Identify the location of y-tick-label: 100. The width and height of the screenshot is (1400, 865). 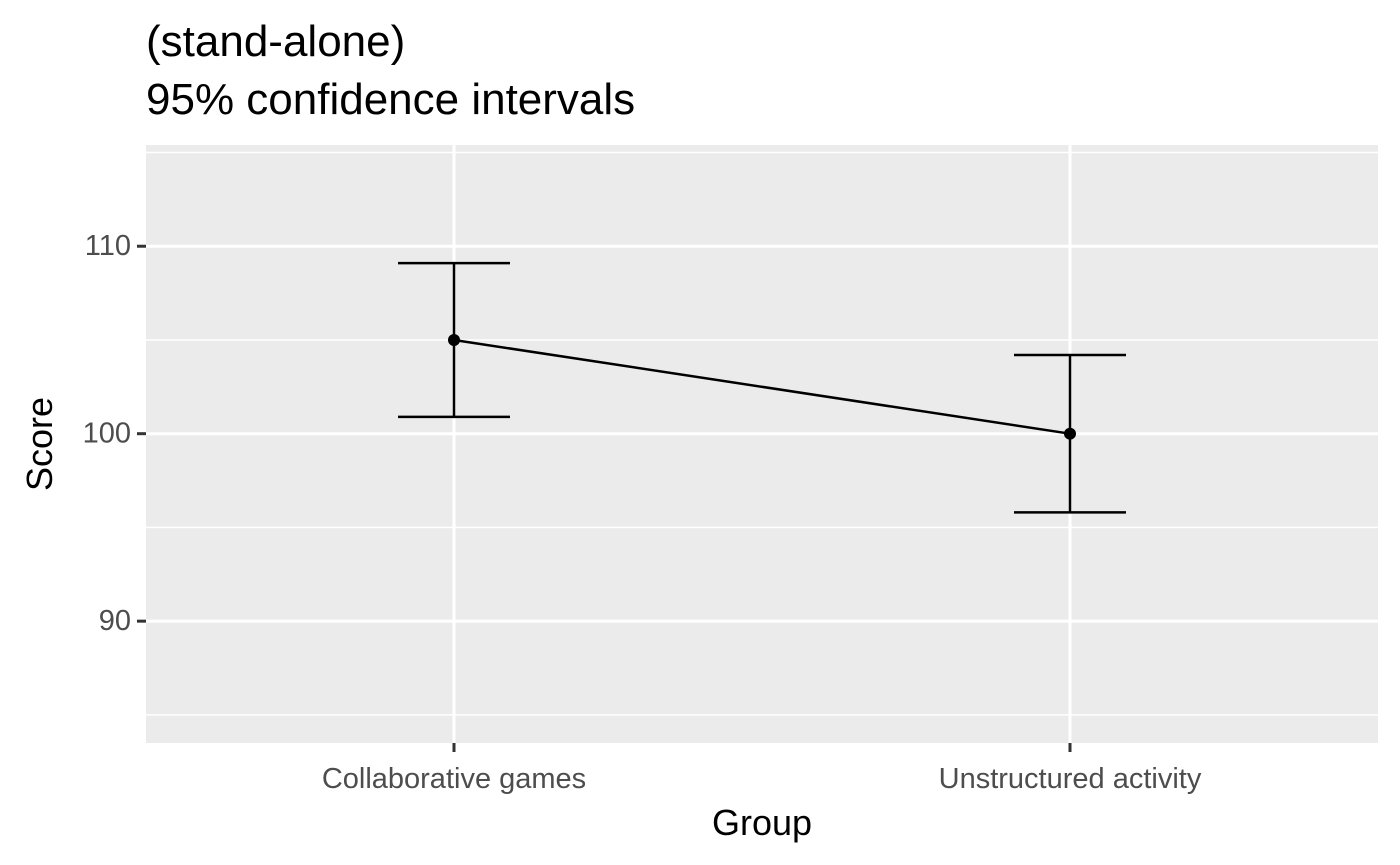
(107, 434).